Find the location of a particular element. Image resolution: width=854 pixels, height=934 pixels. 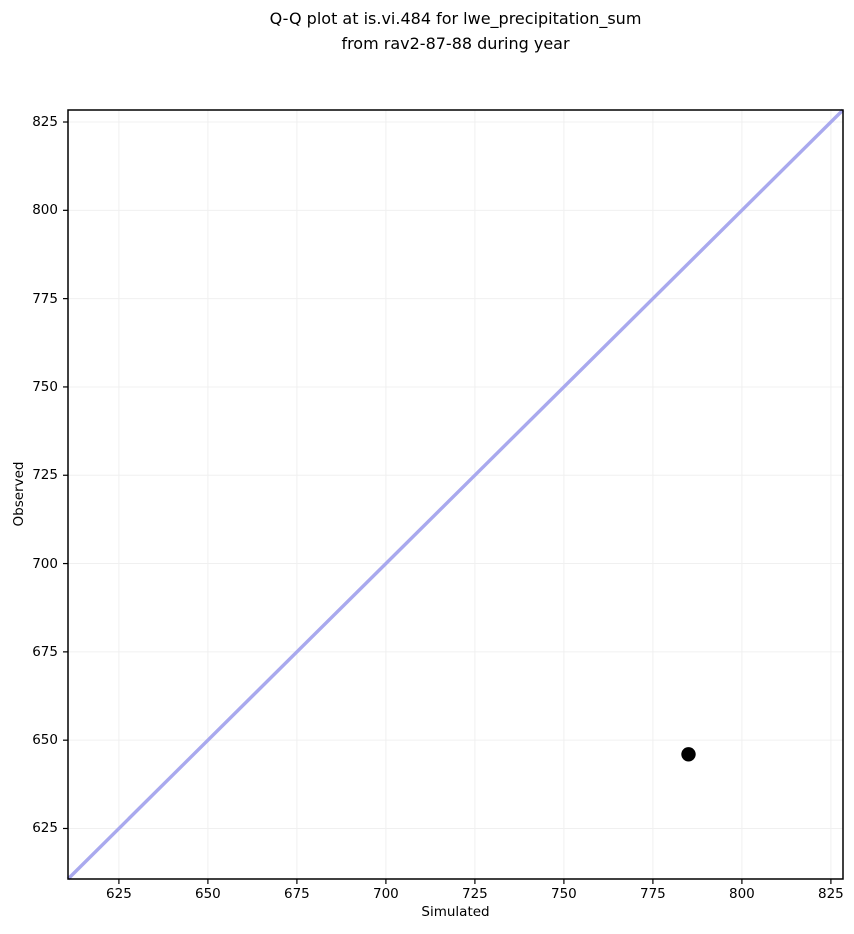

y-tick-label: 625 is located at coordinates (45, 828).